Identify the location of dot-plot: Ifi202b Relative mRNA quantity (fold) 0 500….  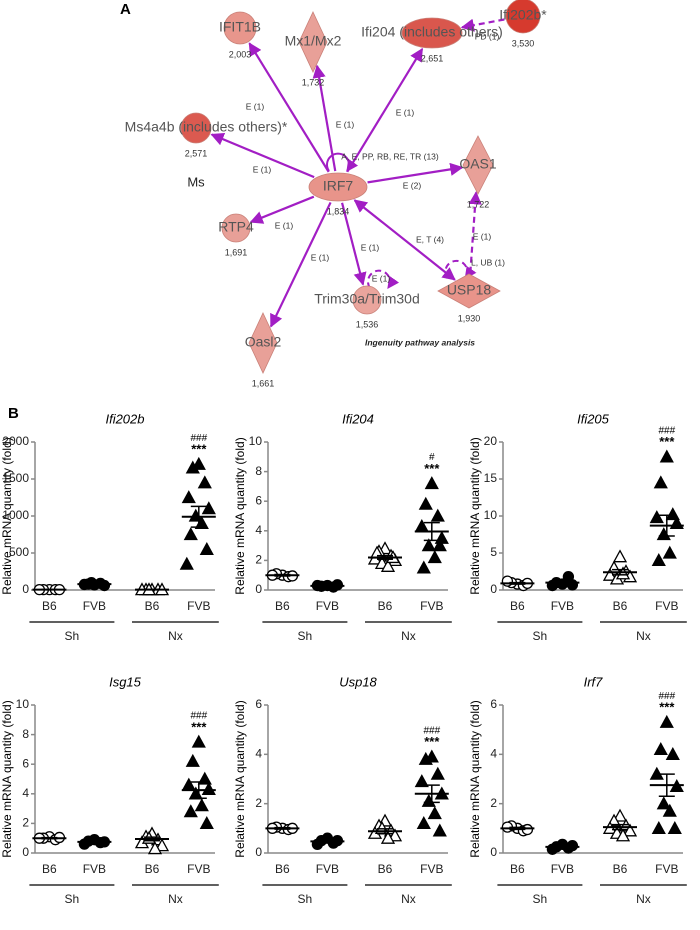
(109, 527).